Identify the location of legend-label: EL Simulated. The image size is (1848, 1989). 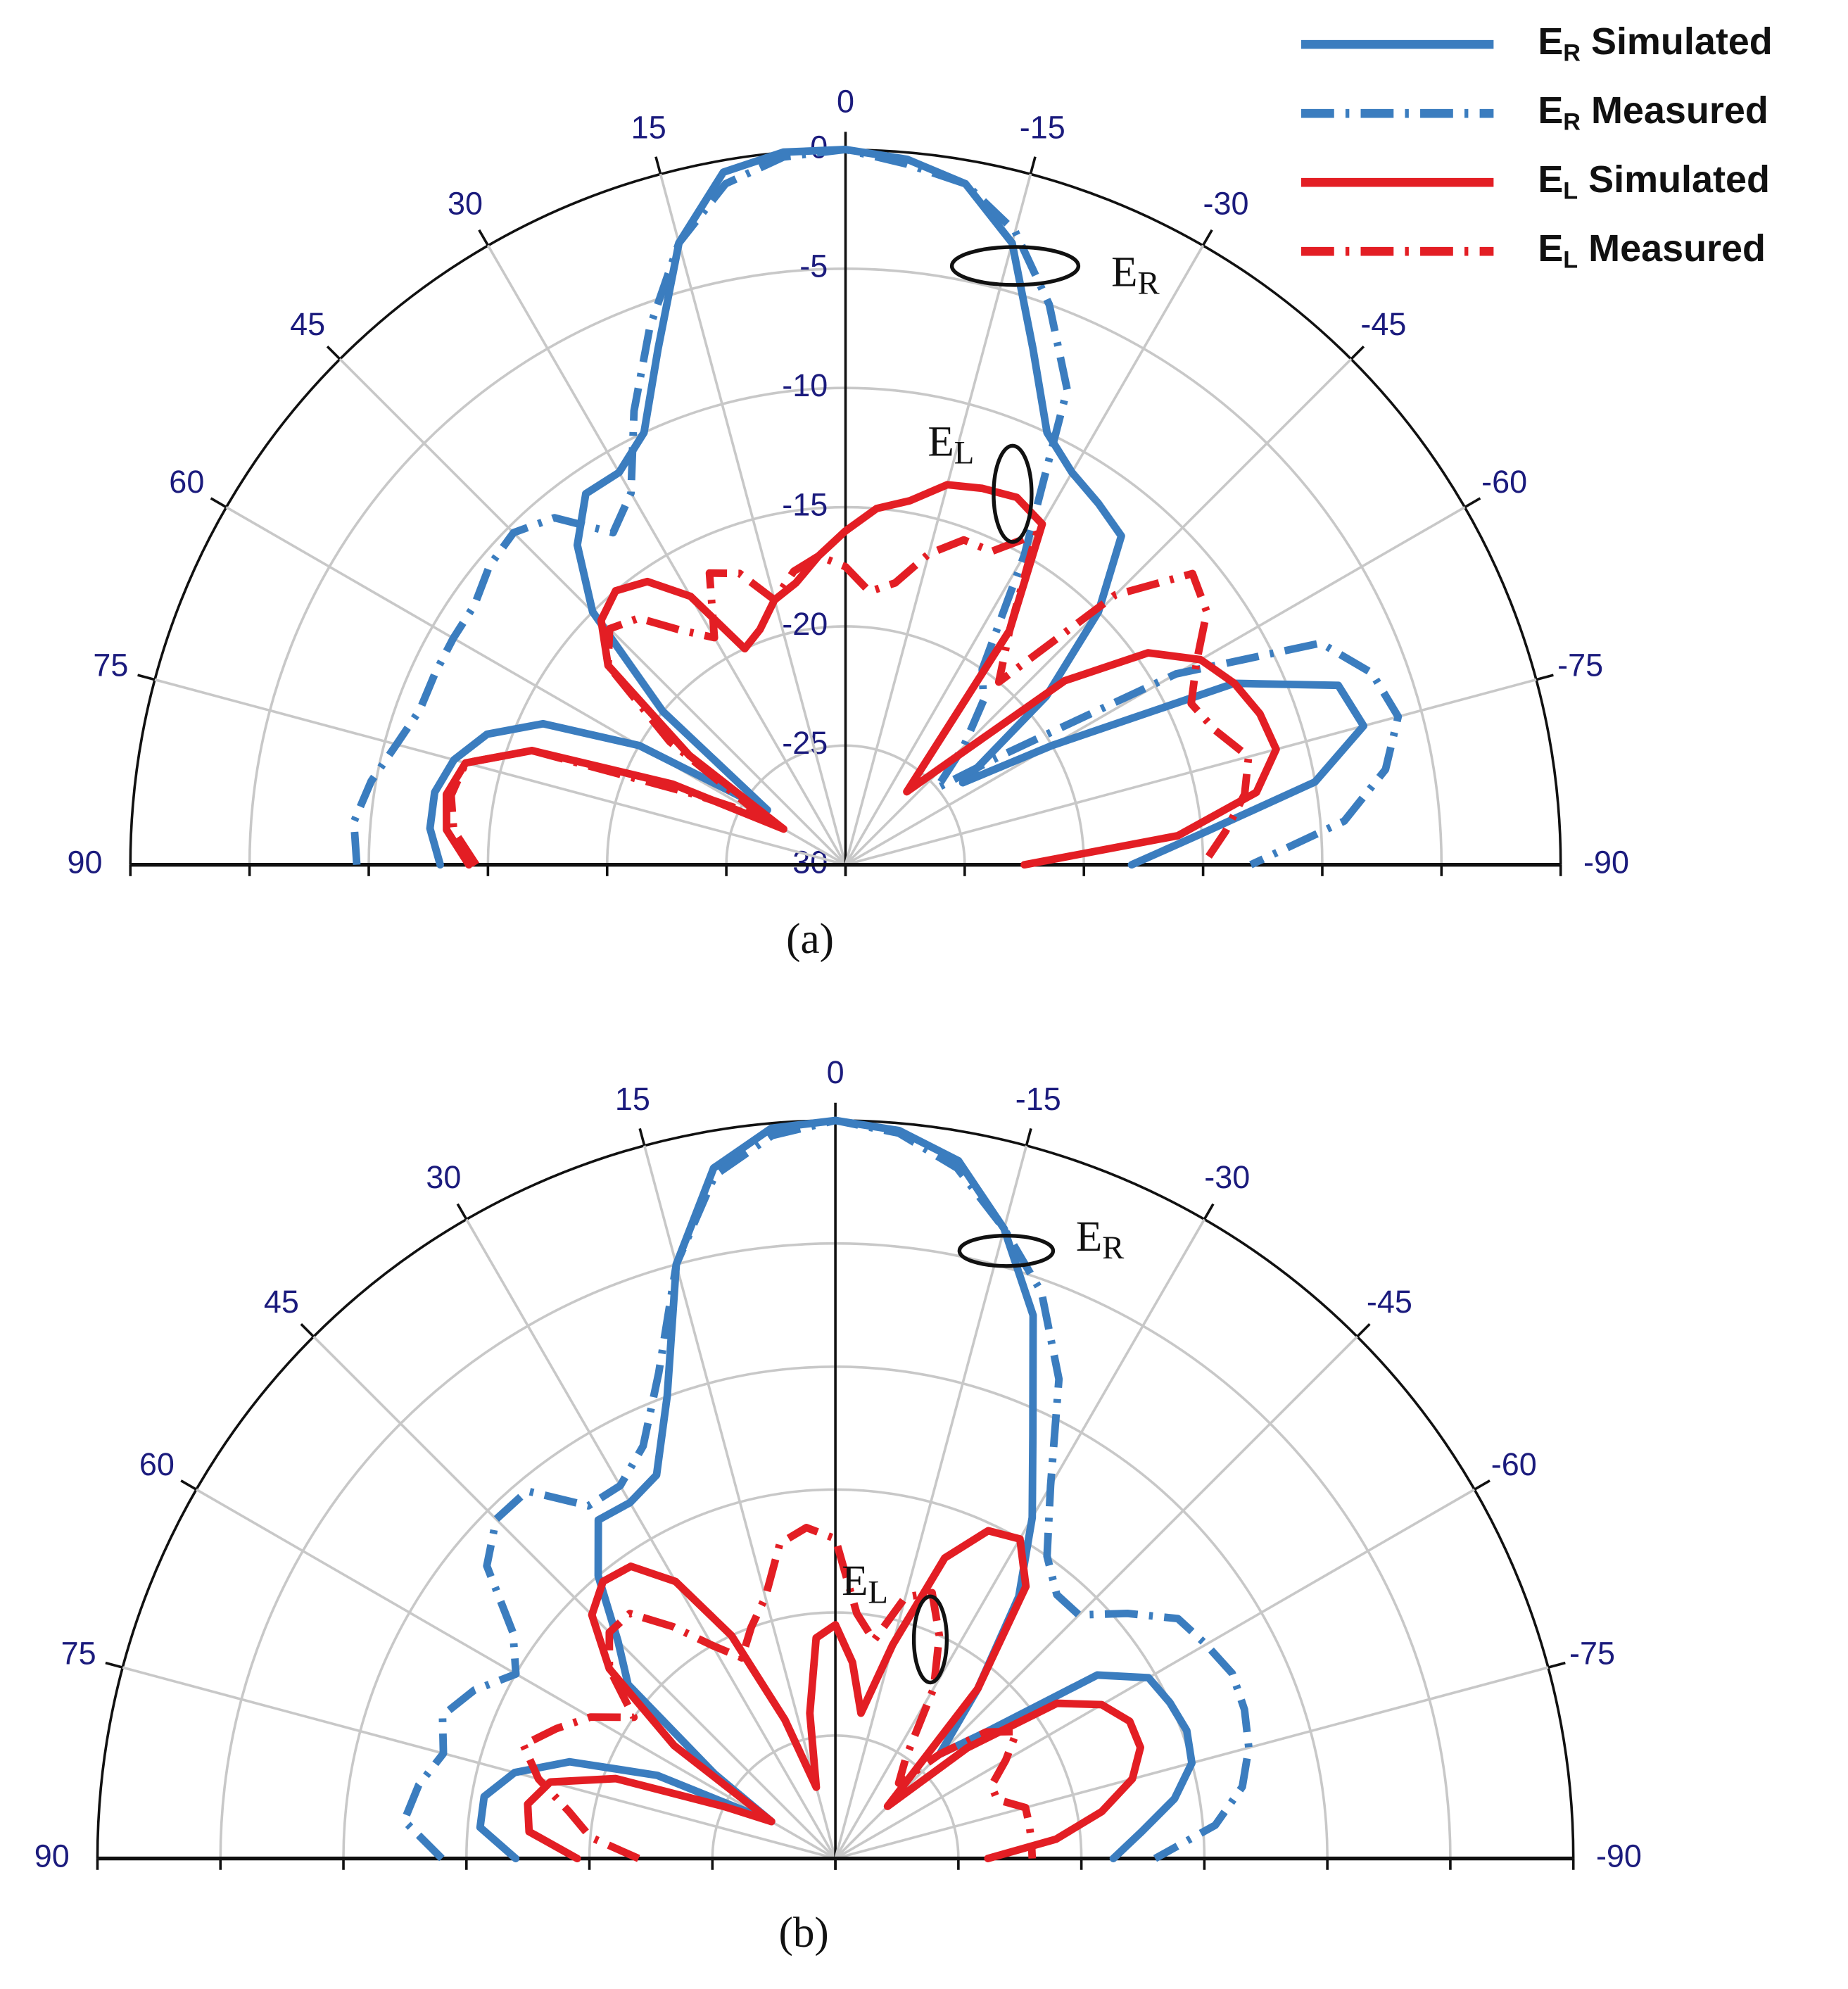
(1654, 181).